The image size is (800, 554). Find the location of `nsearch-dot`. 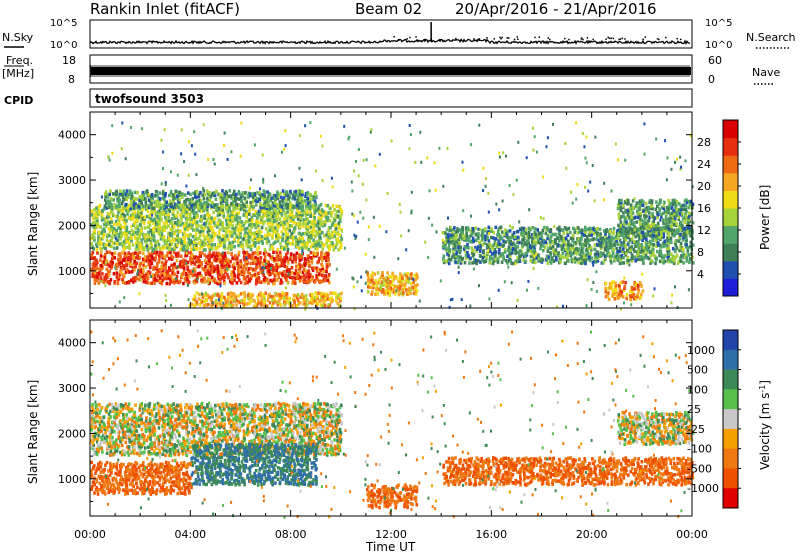

nsearch-dot is located at coordinates (622, 38).